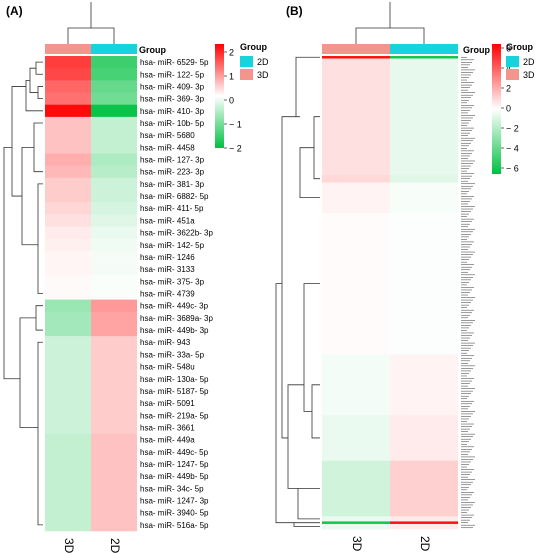 Image resolution: width=550 pixels, height=553 pixels. What do you see at coordinates (512, 61) in the screenshot?
I see `panel-b-legend-swatch-2d` at bounding box center [512, 61].